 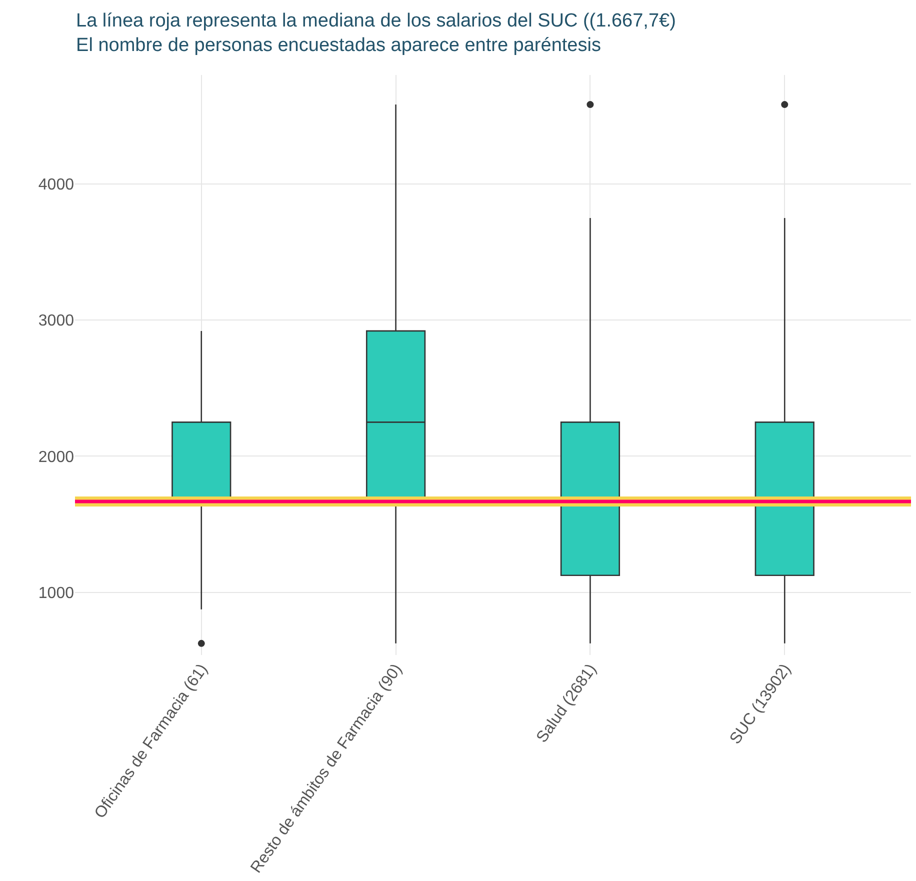 I want to click on y-tick-label: 3000, so click(x=56, y=321).